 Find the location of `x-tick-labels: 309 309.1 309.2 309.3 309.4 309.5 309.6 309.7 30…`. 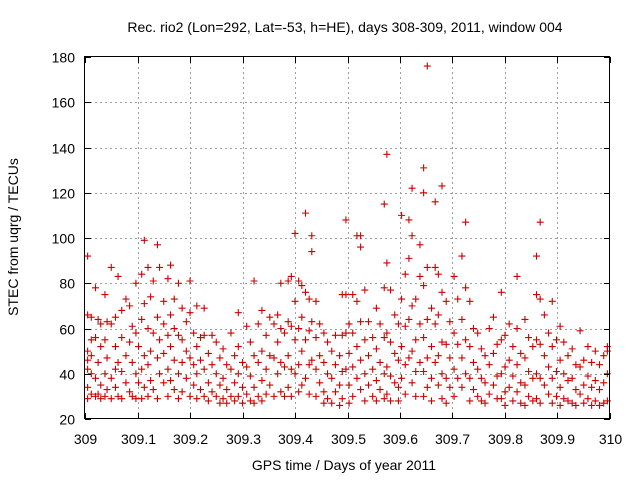

x-tick-labels: 309 309.1 309.2 309.3 309.4 309.5 309.6 309.7 30… is located at coordinates (348, 439).